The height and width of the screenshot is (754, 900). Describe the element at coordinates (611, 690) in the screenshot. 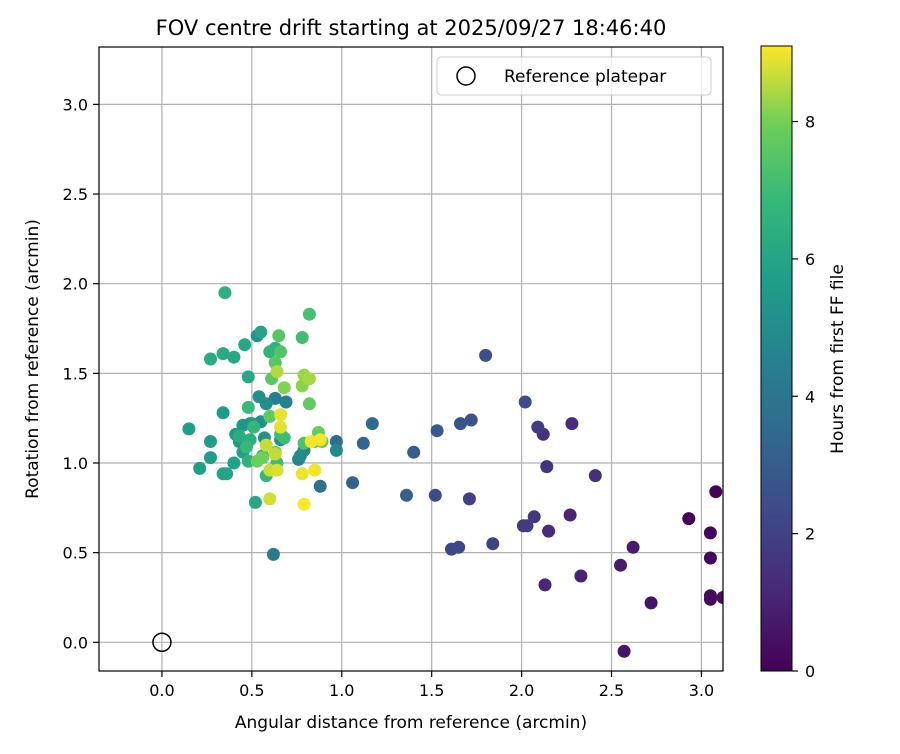

I see `x-tick-label: 2.5` at that location.